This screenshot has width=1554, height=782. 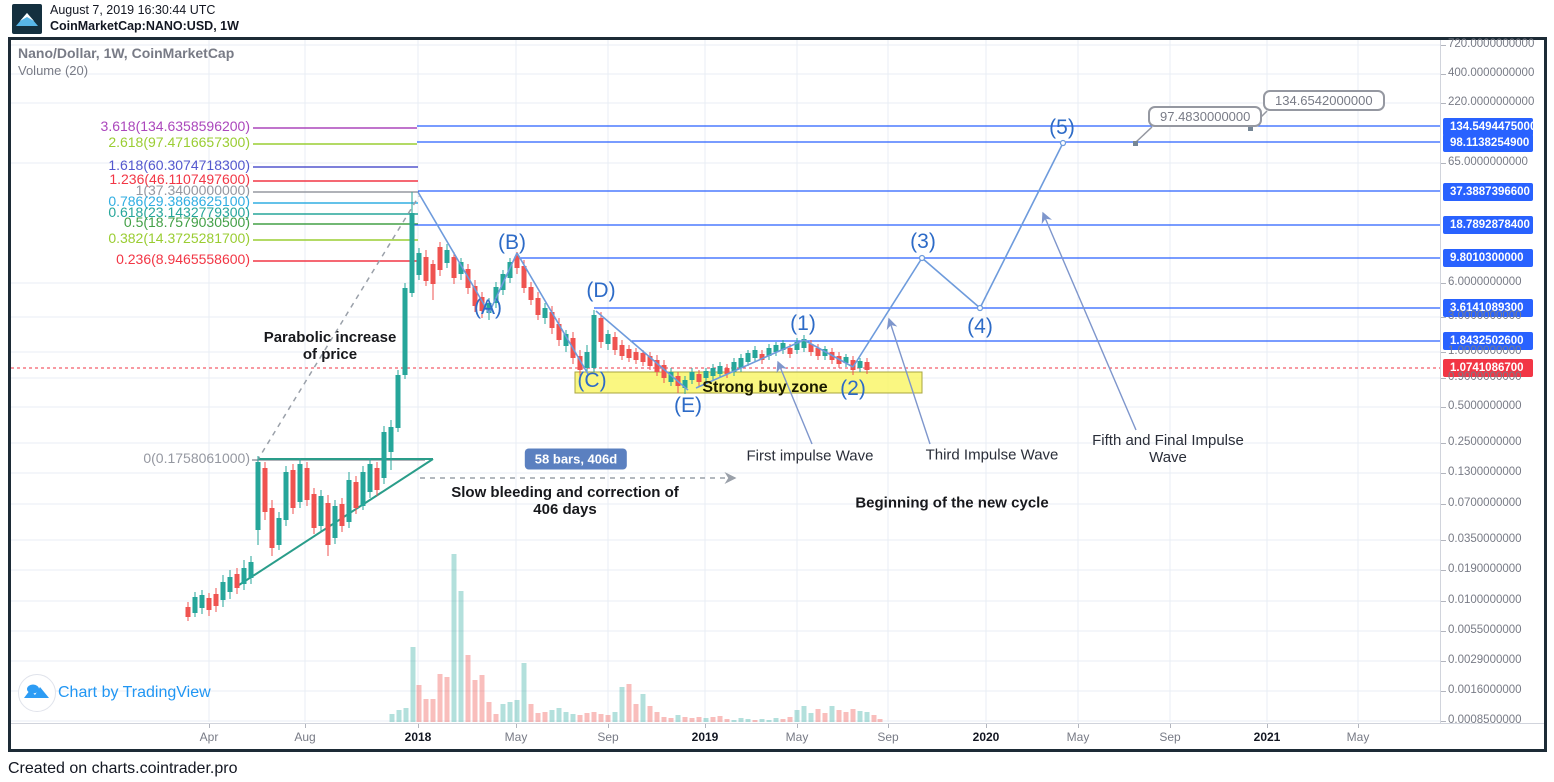 I want to click on price-callout: 97.4830000000, so click(x=1205, y=116).